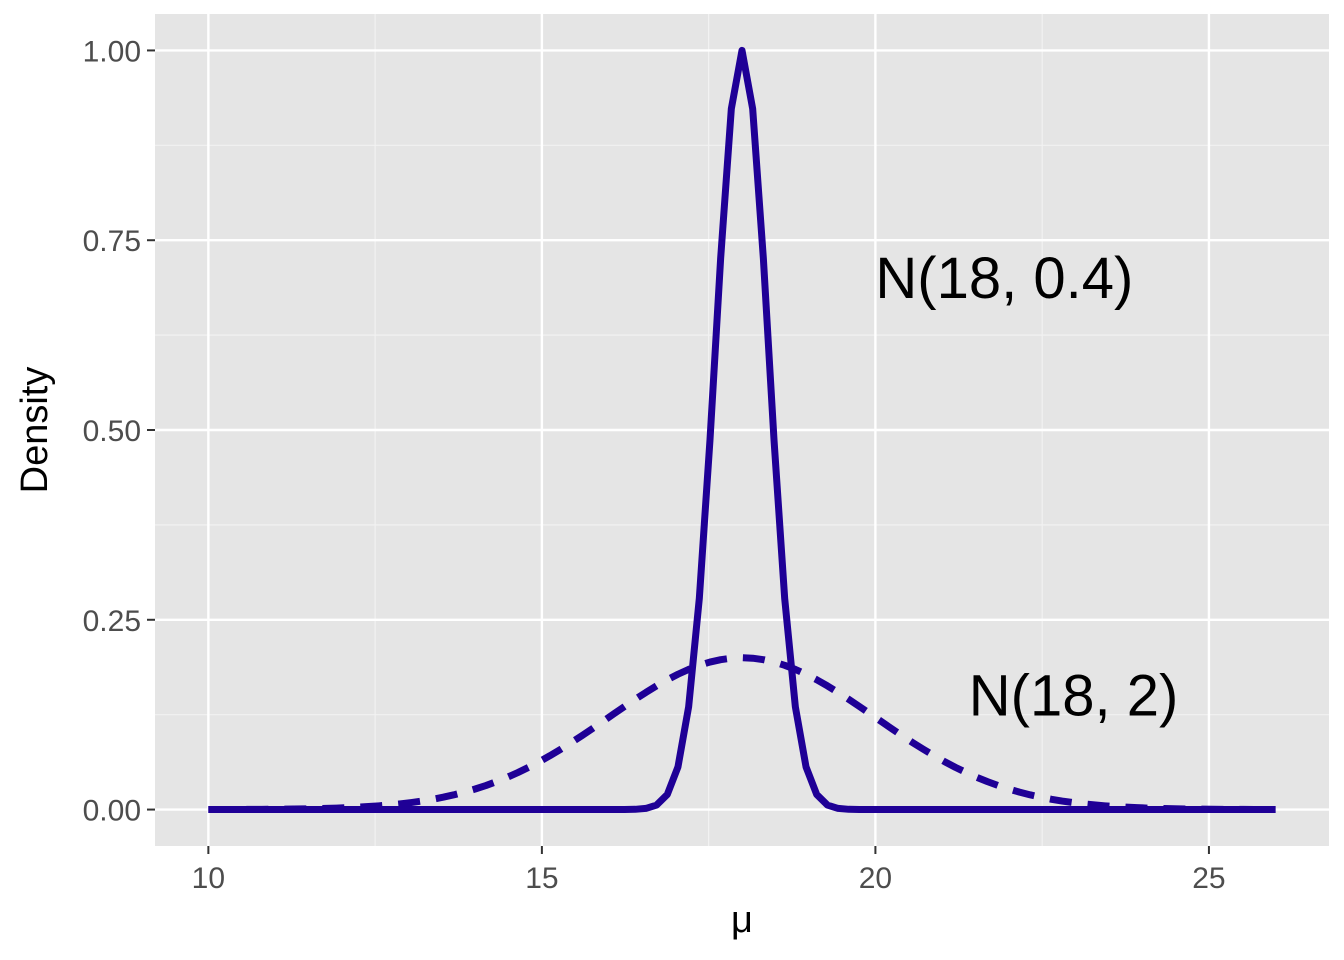  Describe the element at coordinates (1074, 696) in the screenshot. I see `curve-annotation: N(18, 2)` at that location.